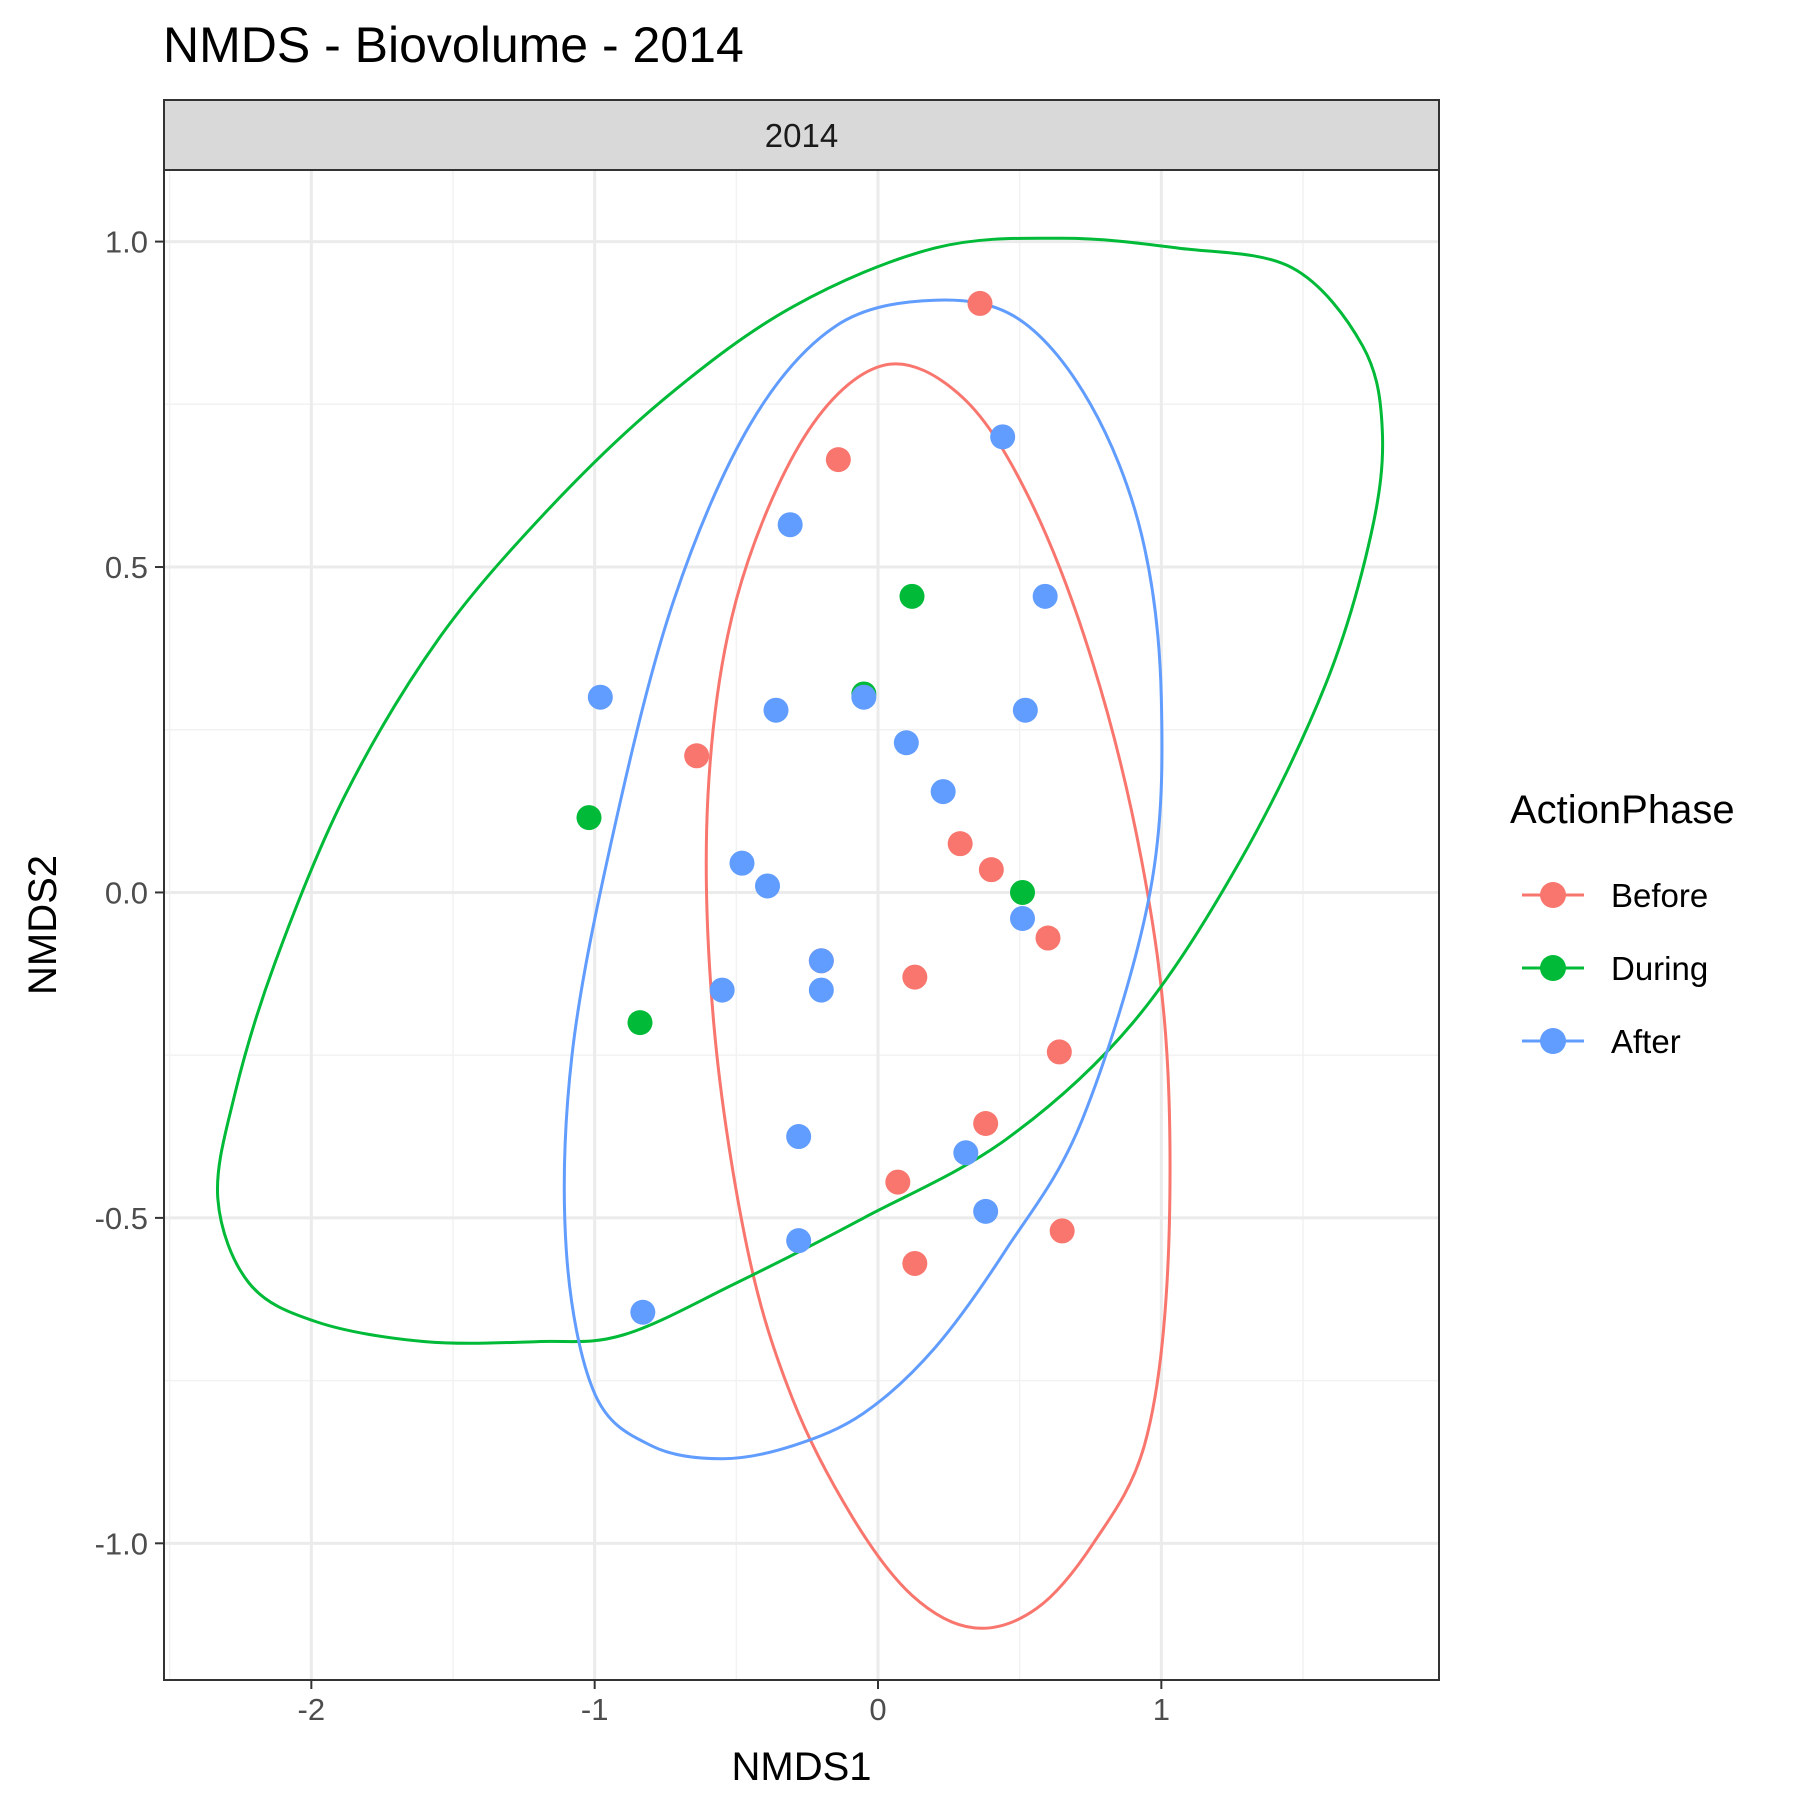  I want to click on y-tick-label: -1.0, so click(121, 1543).